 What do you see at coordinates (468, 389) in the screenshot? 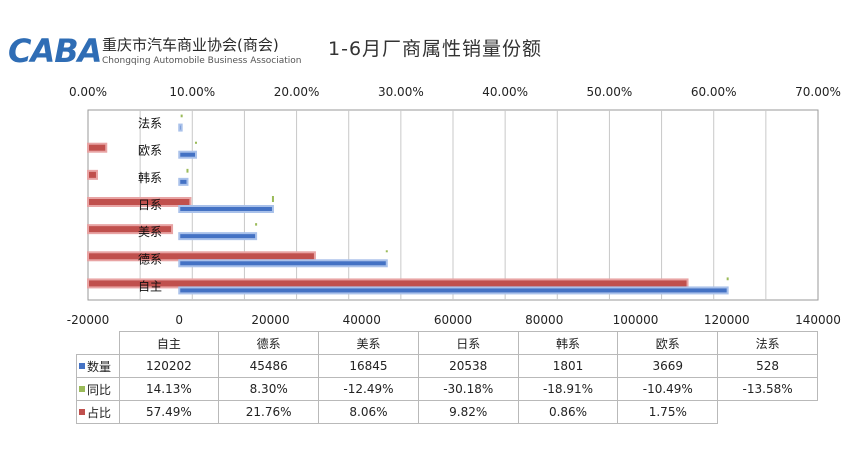
I see `table-cell: -30.18%` at bounding box center [468, 389].